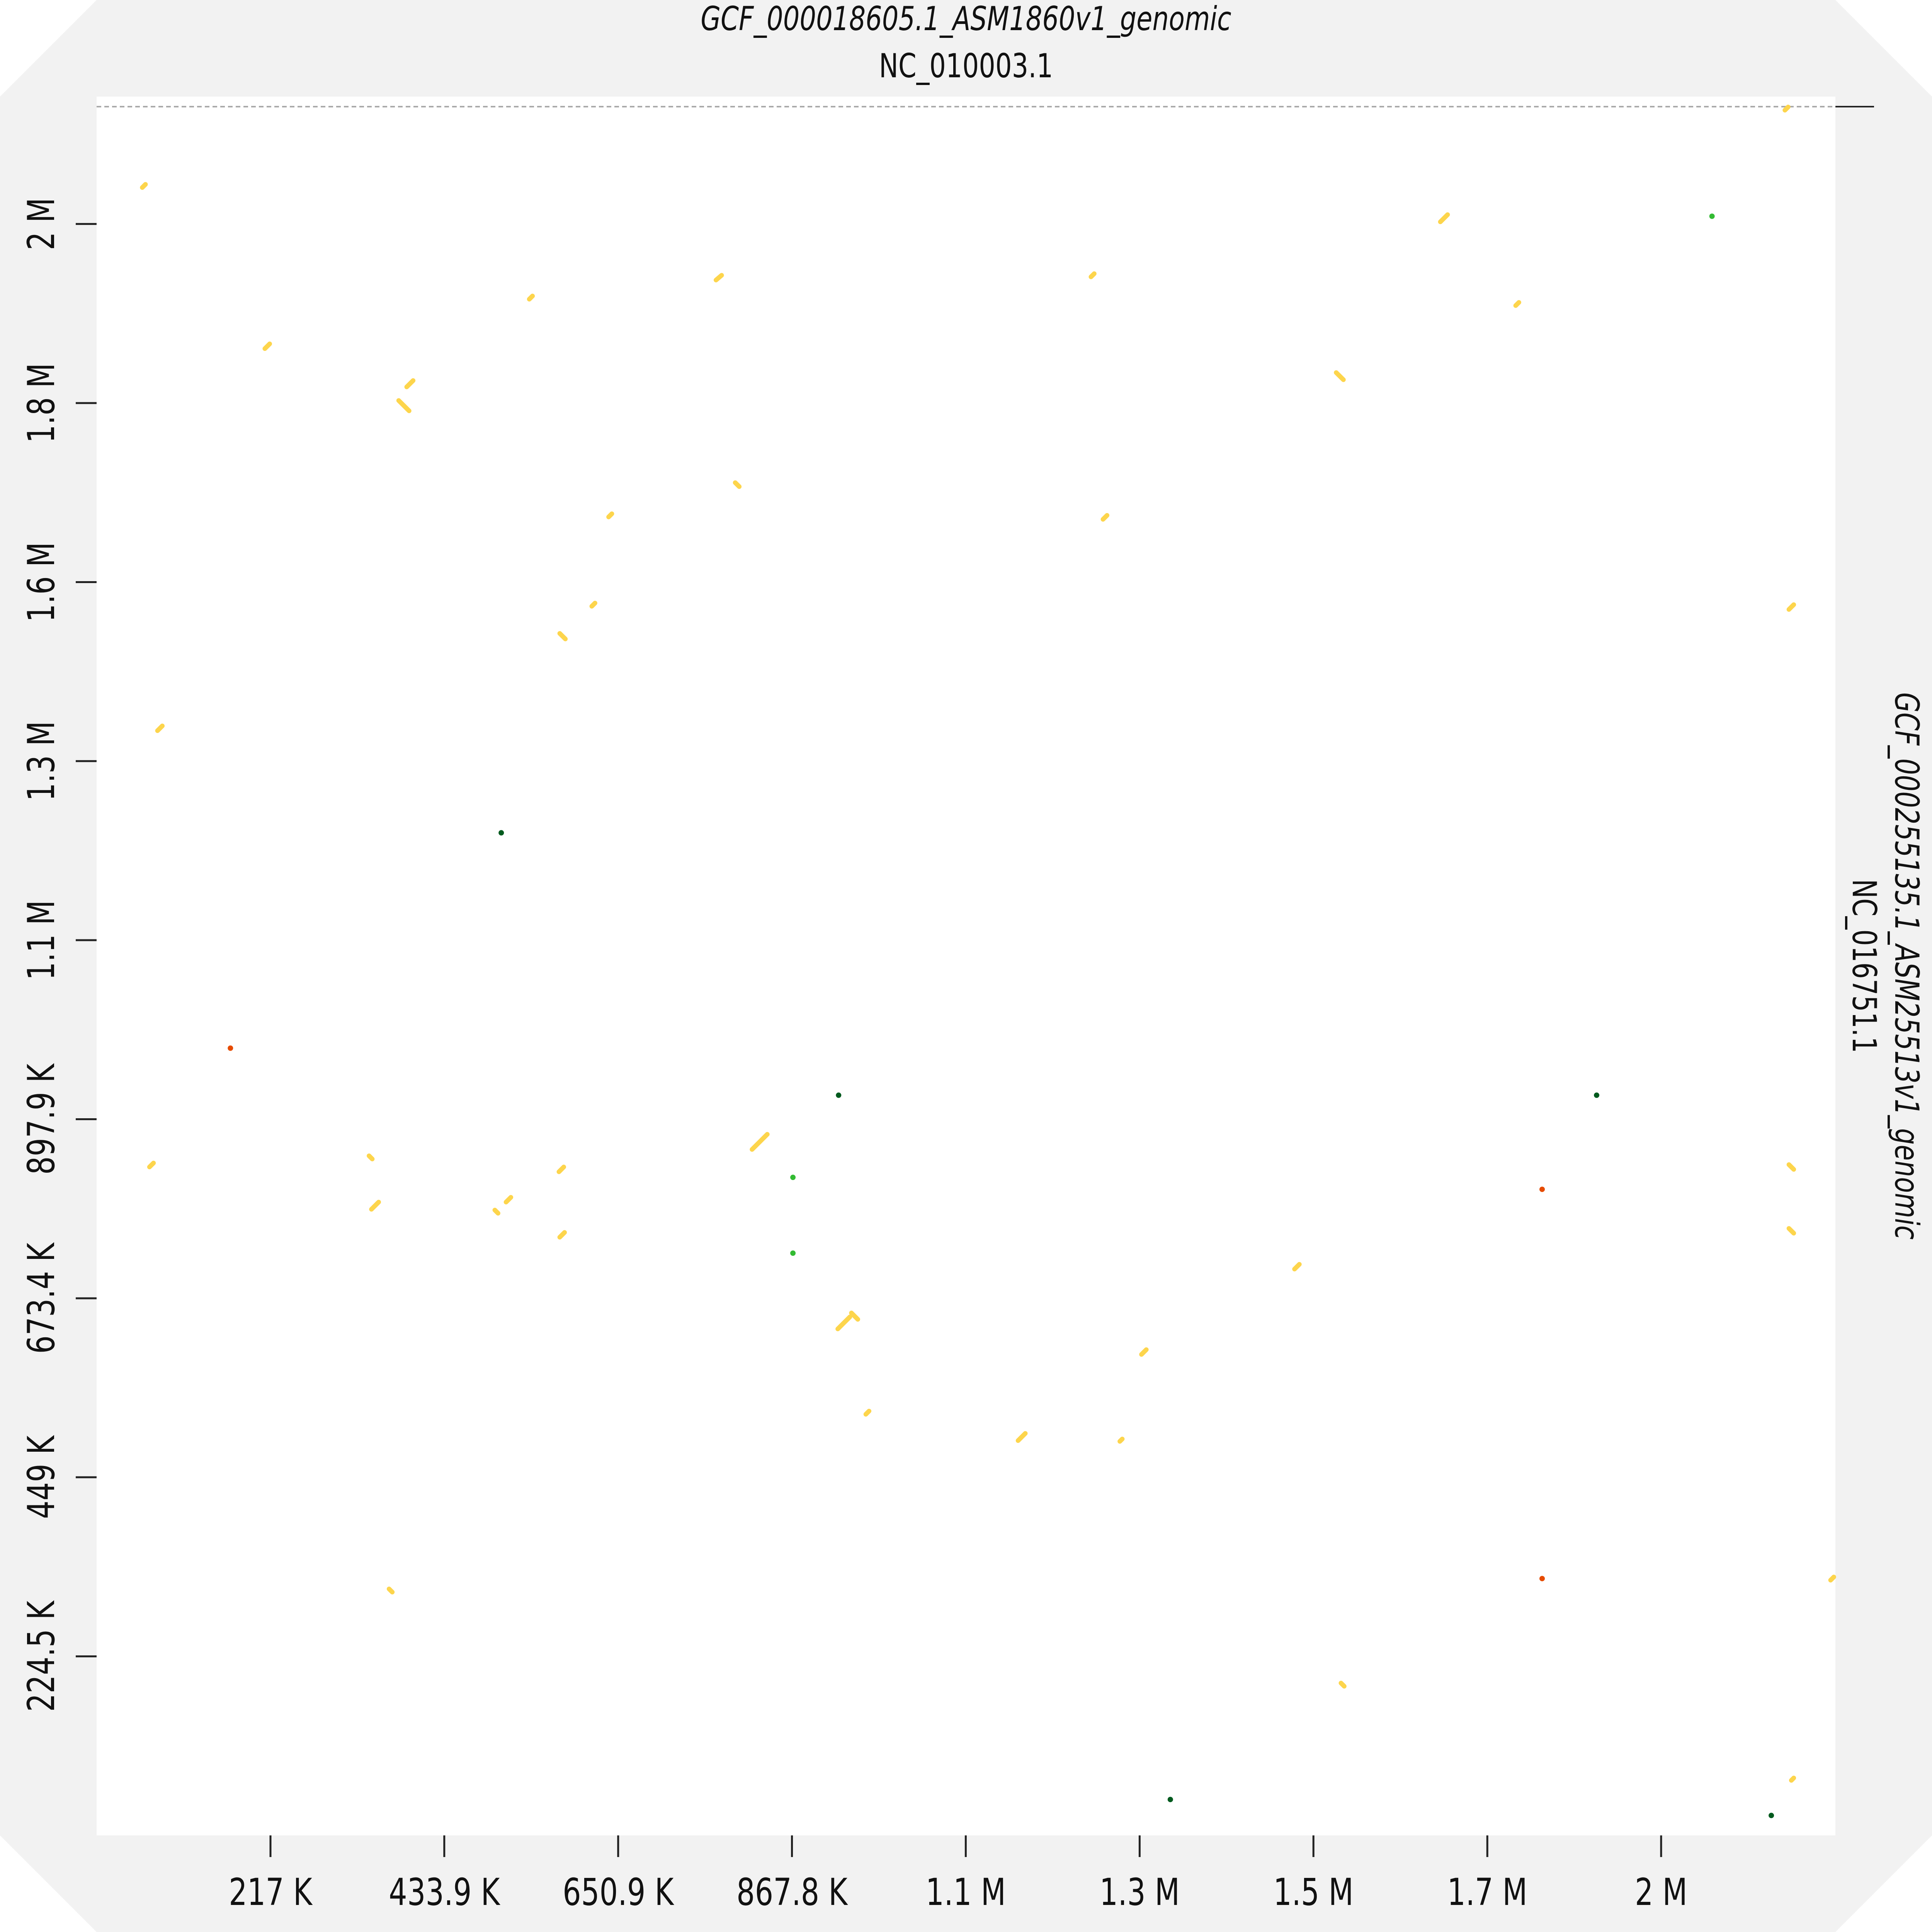  What do you see at coordinates (966, 1893) in the screenshot?
I see `x-tick-label: 1.1 M` at bounding box center [966, 1893].